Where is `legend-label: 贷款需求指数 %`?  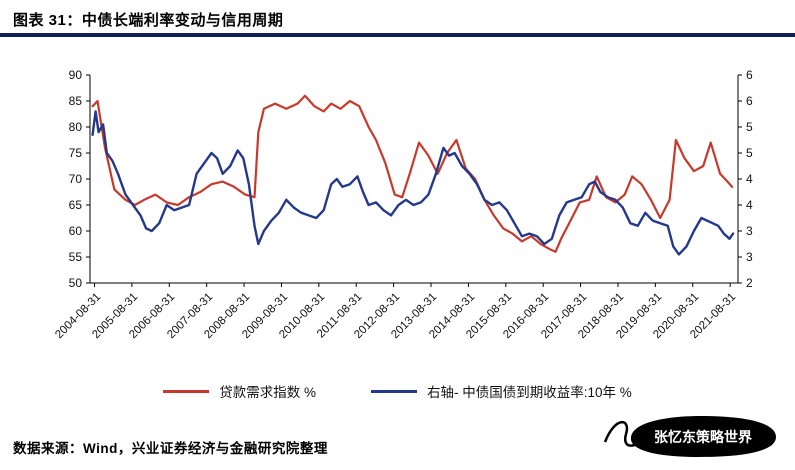 legend-label: 贷款需求指数 % is located at coordinates (267, 392).